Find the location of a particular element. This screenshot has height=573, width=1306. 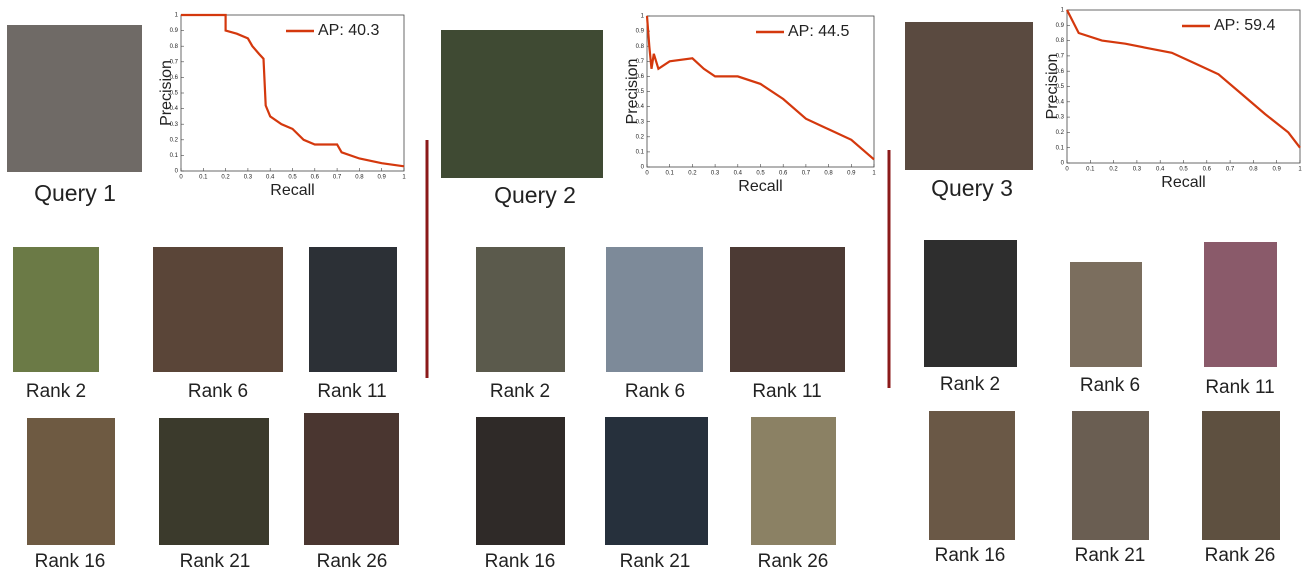

legend-label: AP: 40.3 is located at coordinates (348, 30).